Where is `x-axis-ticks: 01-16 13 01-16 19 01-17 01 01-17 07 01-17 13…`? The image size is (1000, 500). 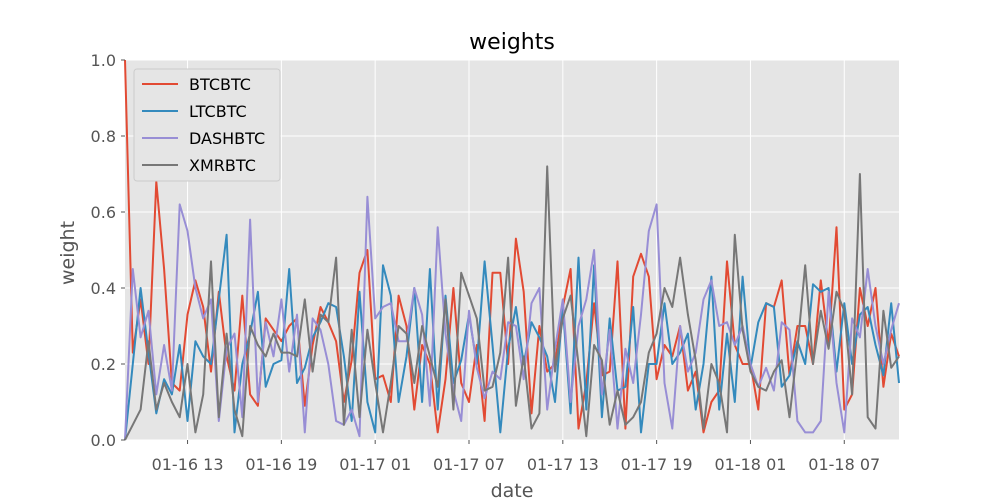 x-axis-ticks: 01-16 13 01-16 19 01-17 01 01-17 07 01-17 13… is located at coordinates (516, 457).